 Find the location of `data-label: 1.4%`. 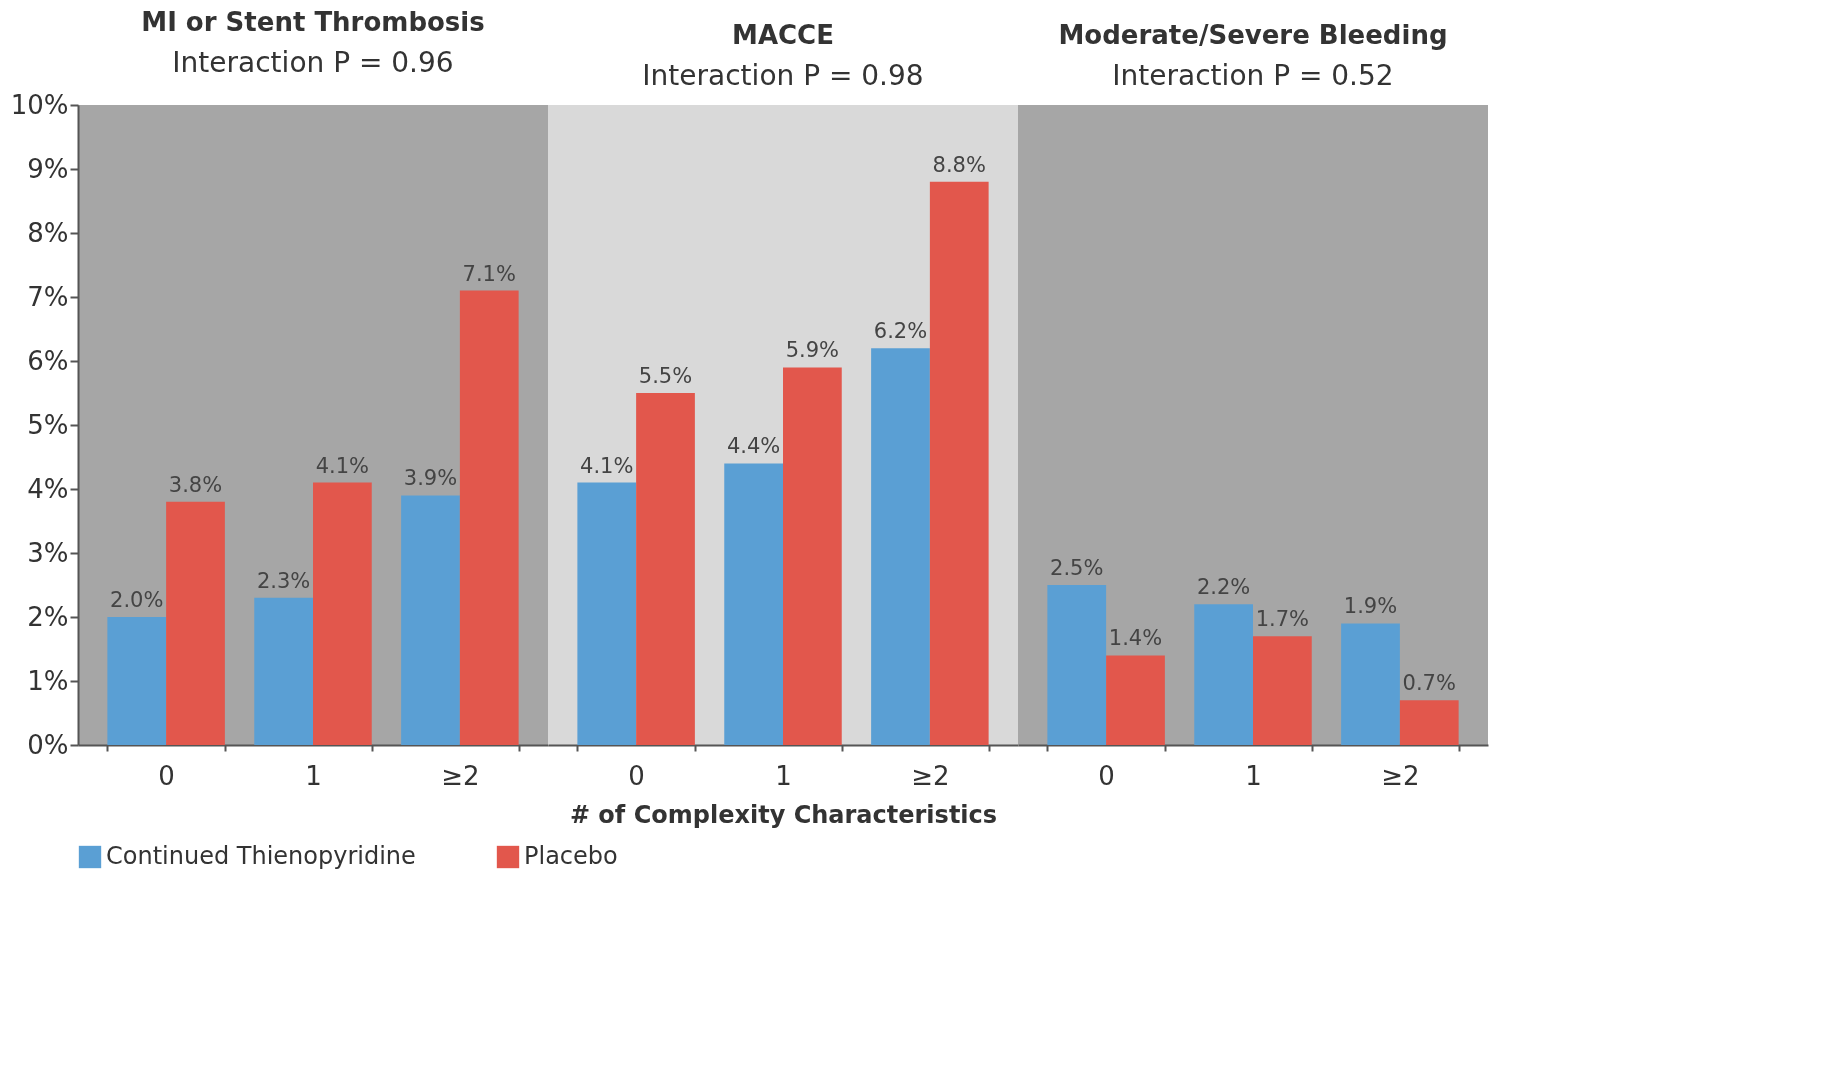

data-label: 1.4% is located at coordinates (1135, 638).